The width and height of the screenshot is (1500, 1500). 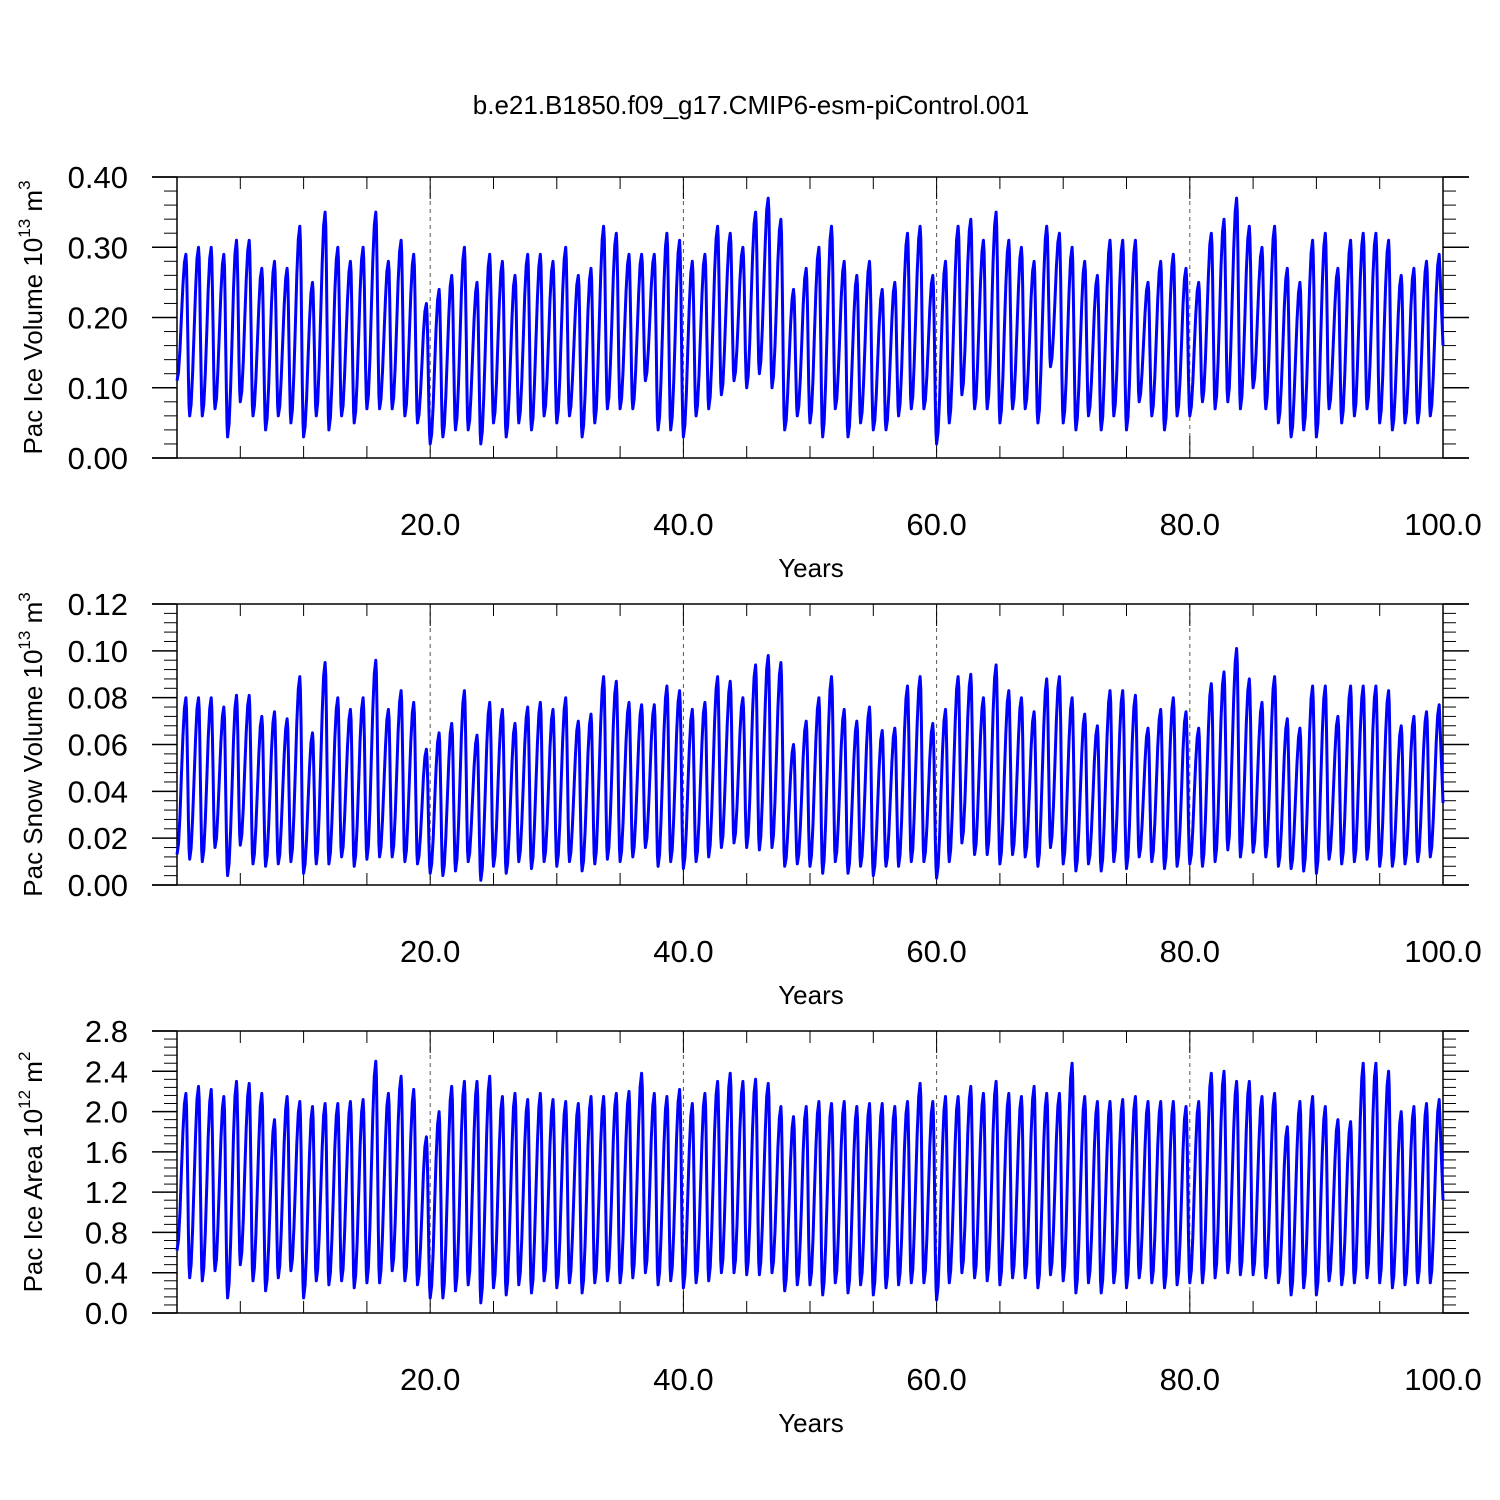 I want to click on y-axis-label-main: Pac Ice Area 10, so click(x=33, y=1201).